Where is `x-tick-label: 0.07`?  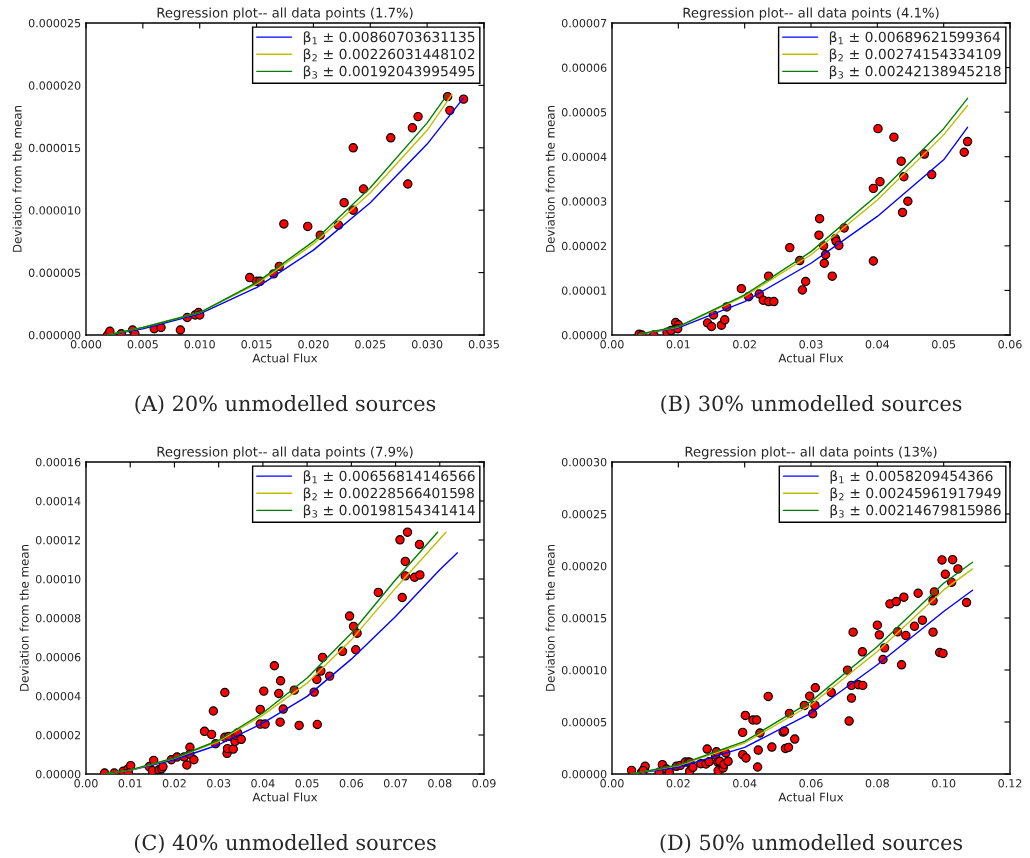 x-tick-label: 0.07 is located at coordinates (395, 783).